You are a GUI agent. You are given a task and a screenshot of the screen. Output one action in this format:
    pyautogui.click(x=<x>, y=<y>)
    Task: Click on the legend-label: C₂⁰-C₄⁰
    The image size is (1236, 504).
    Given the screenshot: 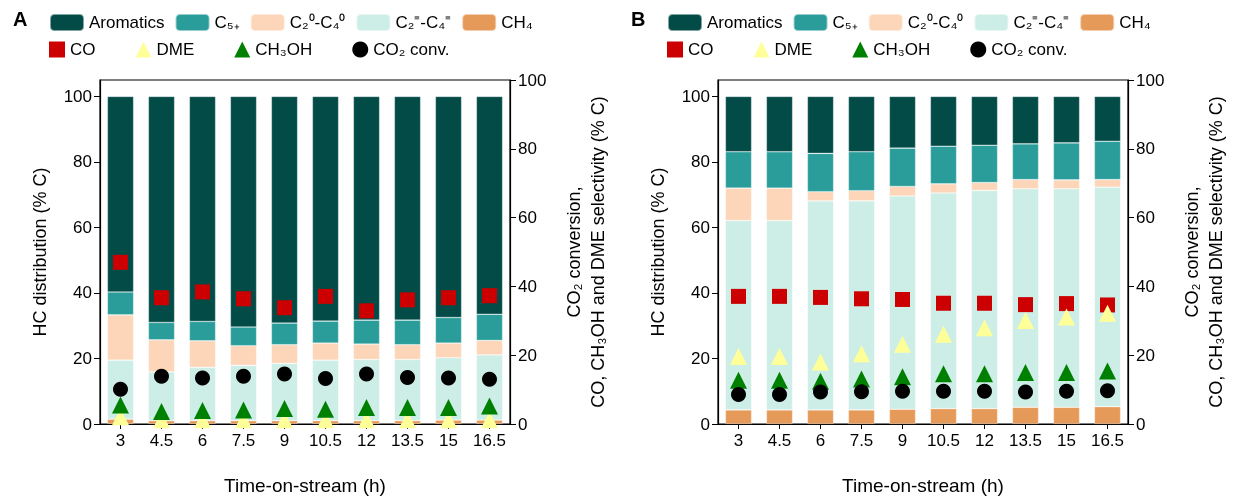 What is the action you would take?
    pyautogui.click(x=317, y=22)
    